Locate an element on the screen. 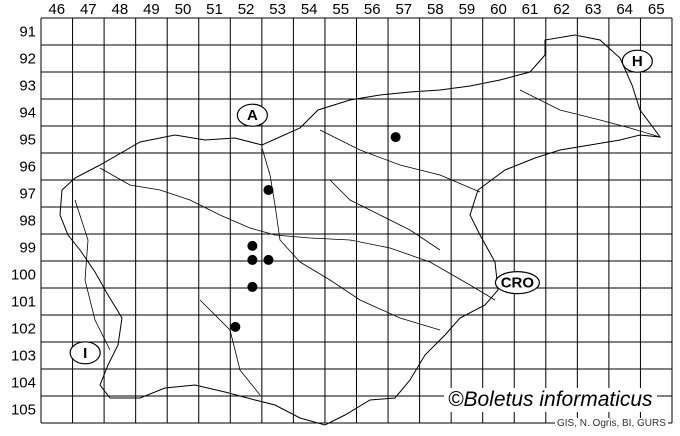 The height and width of the screenshot is (436, 680). credit-text: GIS, N. Ogris, BI, GURS is located at coordinates (611, 423).